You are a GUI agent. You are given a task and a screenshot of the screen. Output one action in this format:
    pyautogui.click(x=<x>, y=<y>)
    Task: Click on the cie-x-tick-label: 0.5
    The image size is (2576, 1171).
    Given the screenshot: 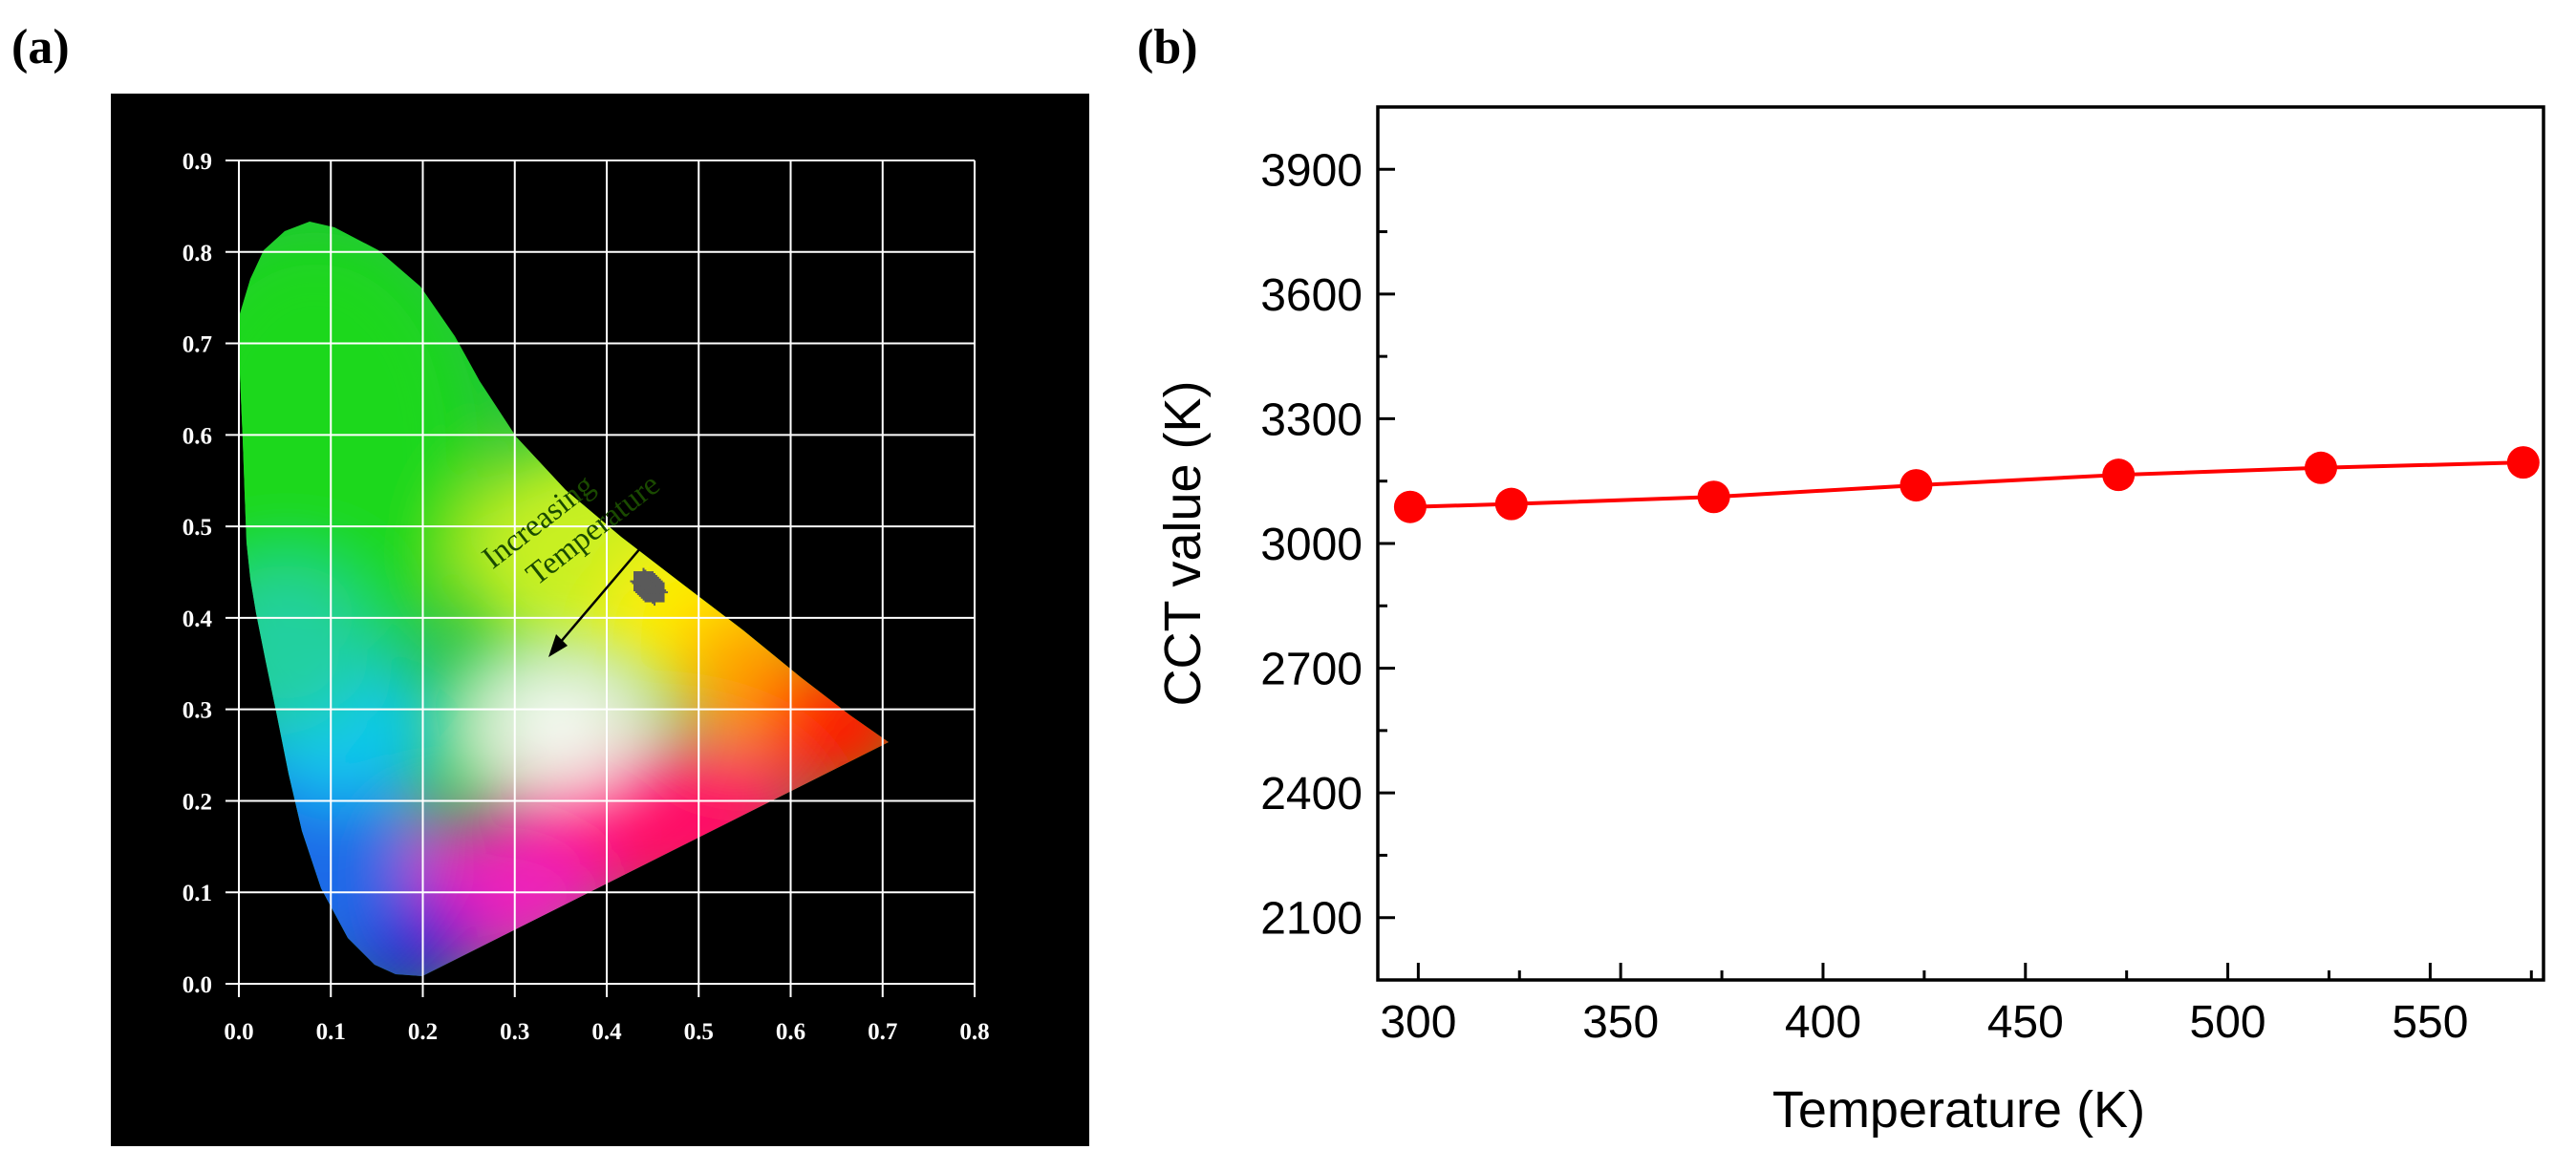 What is the action you would take?
    pyautogui.click(x=699, y=1032)
    